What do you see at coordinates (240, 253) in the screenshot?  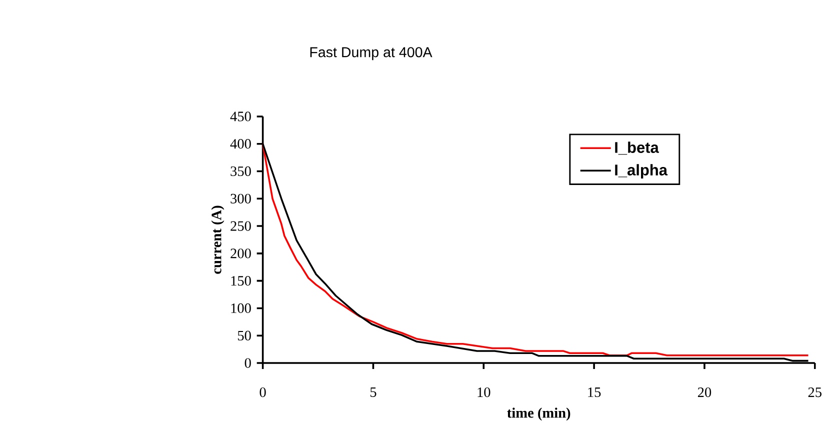 I see `y-tick-label: 200` at bounding box center [240, 253].